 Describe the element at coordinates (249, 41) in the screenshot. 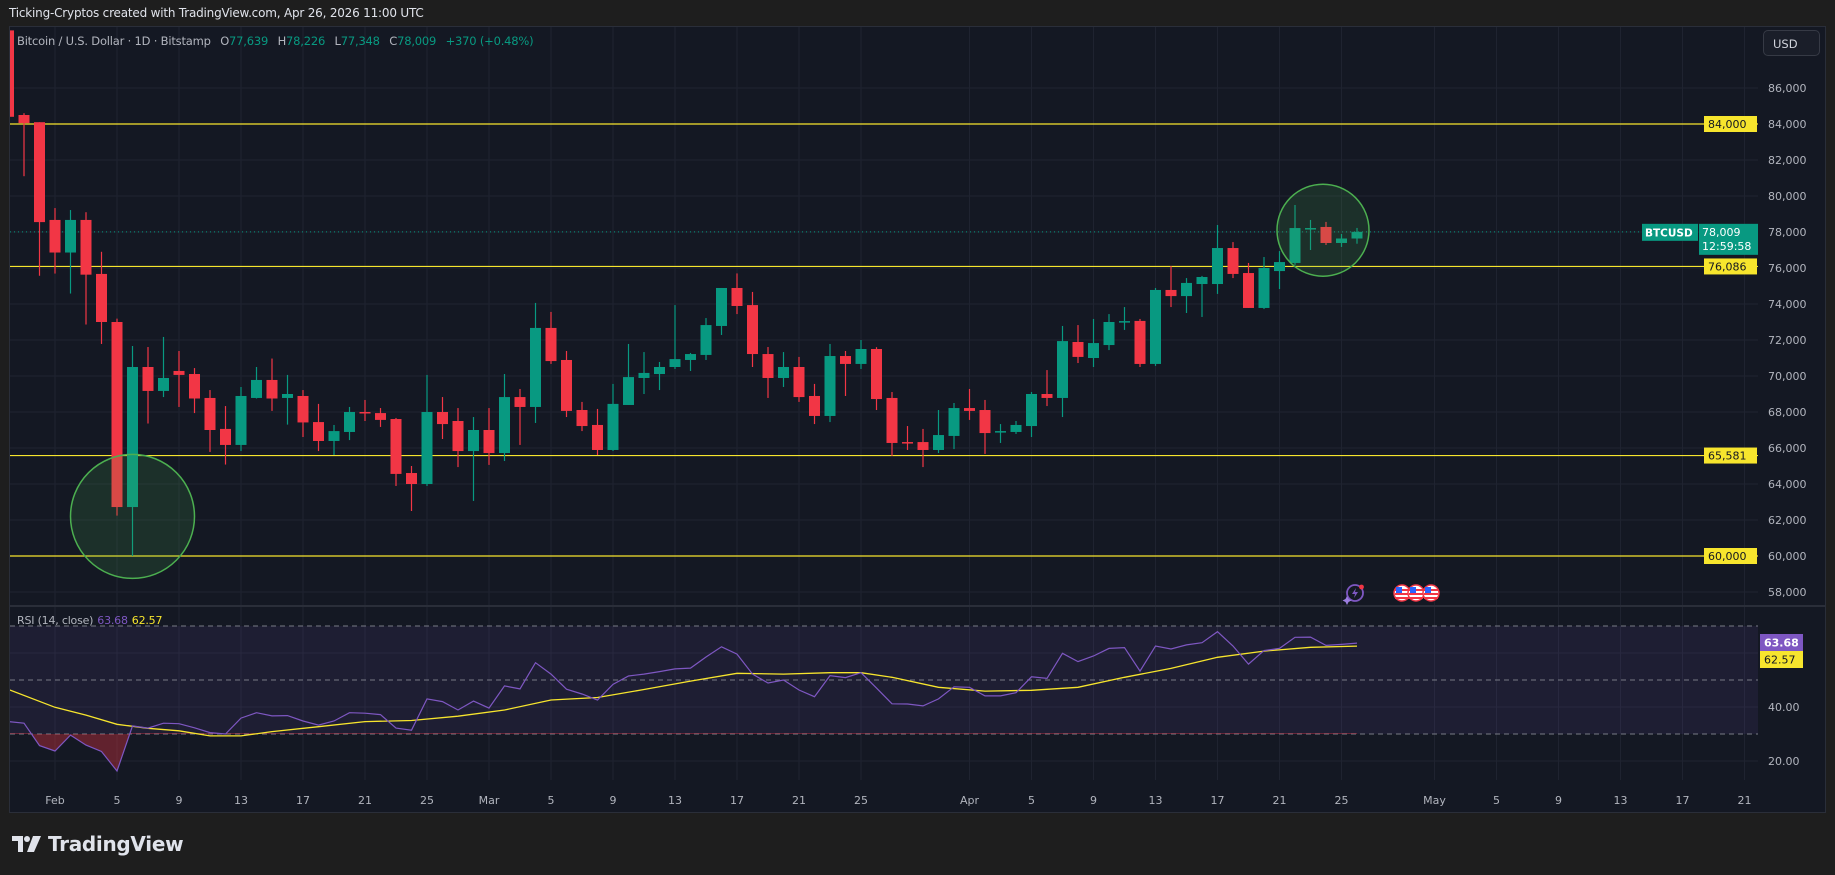

I see `open-value: 77,639` at that location.